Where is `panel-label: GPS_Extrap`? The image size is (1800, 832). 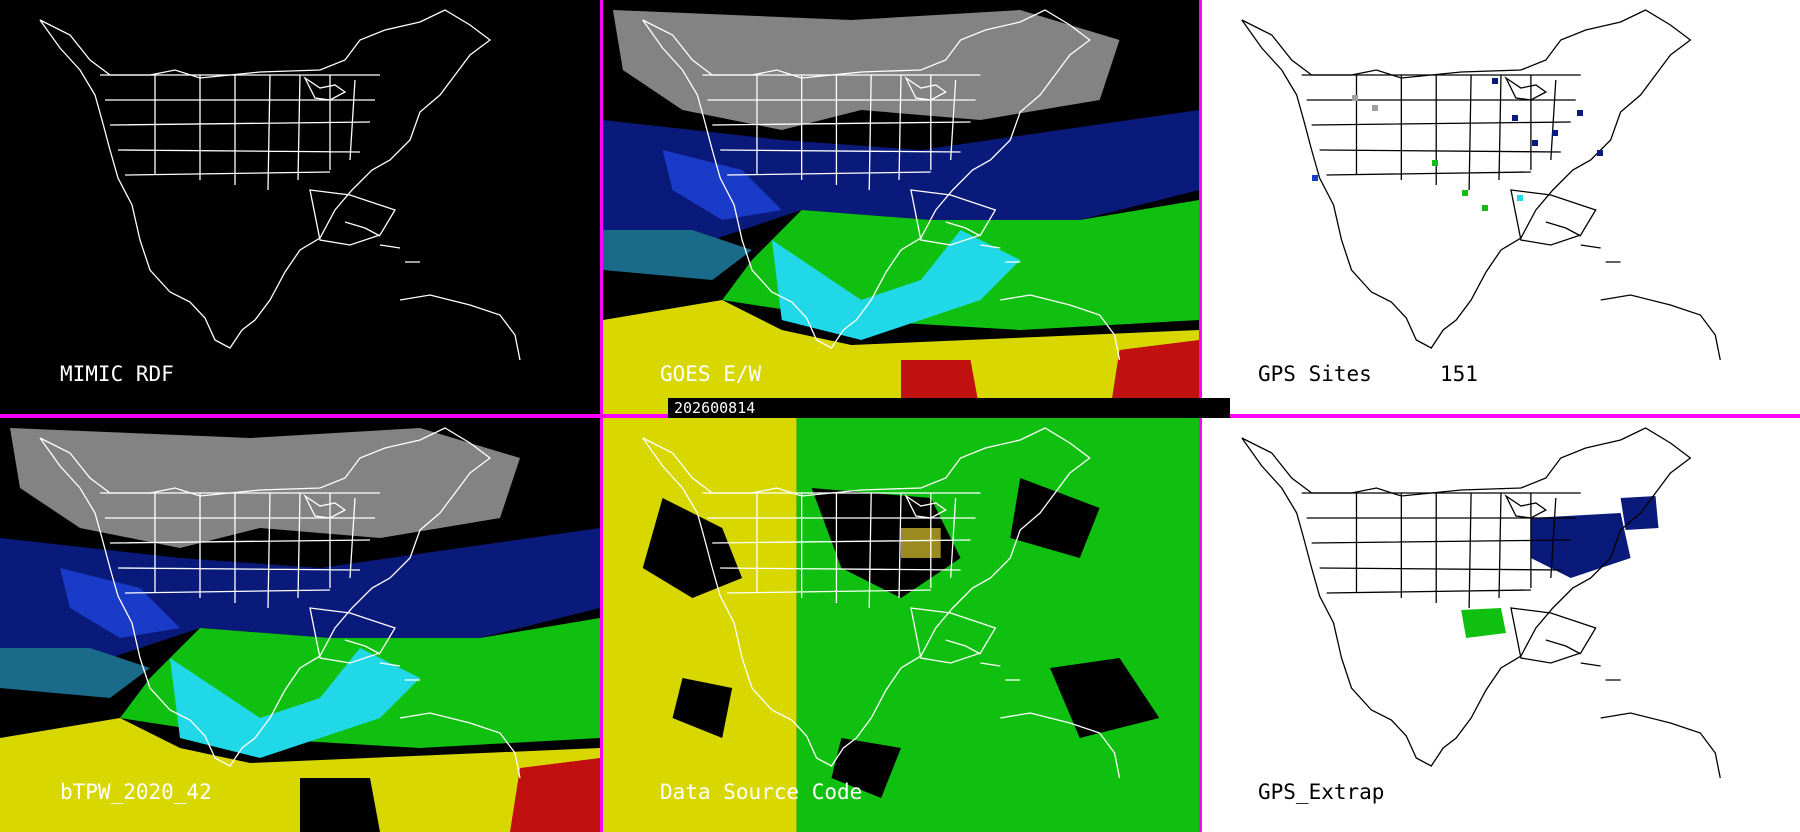
panel-label: GPS_Extrap is located at coordinates (1321, 792).